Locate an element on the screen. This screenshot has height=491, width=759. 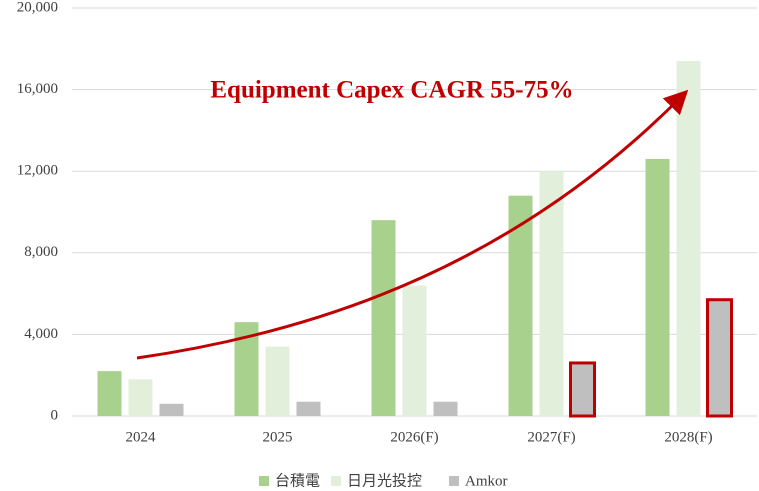
x-tick-label: 2024 is located at coordinates (141, 437).